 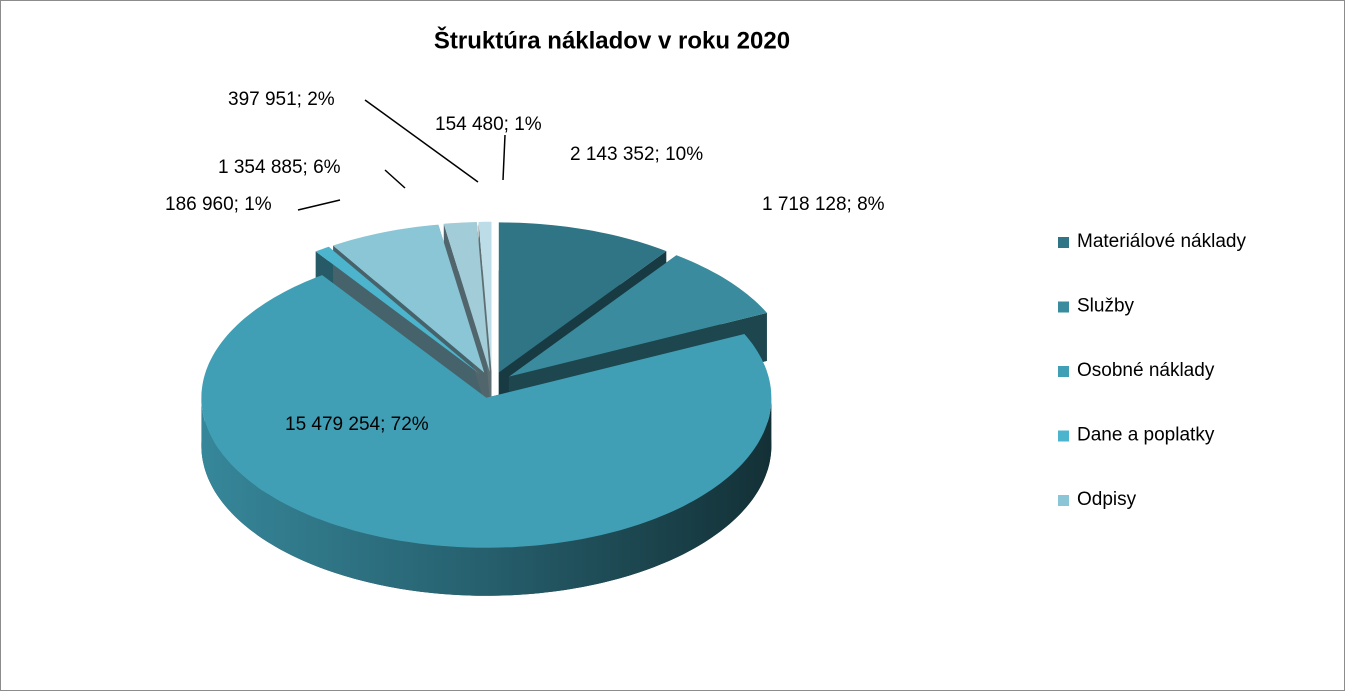 What do you see at coordinates (1106, 306) in the screenshot?
I see `legend-label: Služby` at bounding box center [1106, 306].